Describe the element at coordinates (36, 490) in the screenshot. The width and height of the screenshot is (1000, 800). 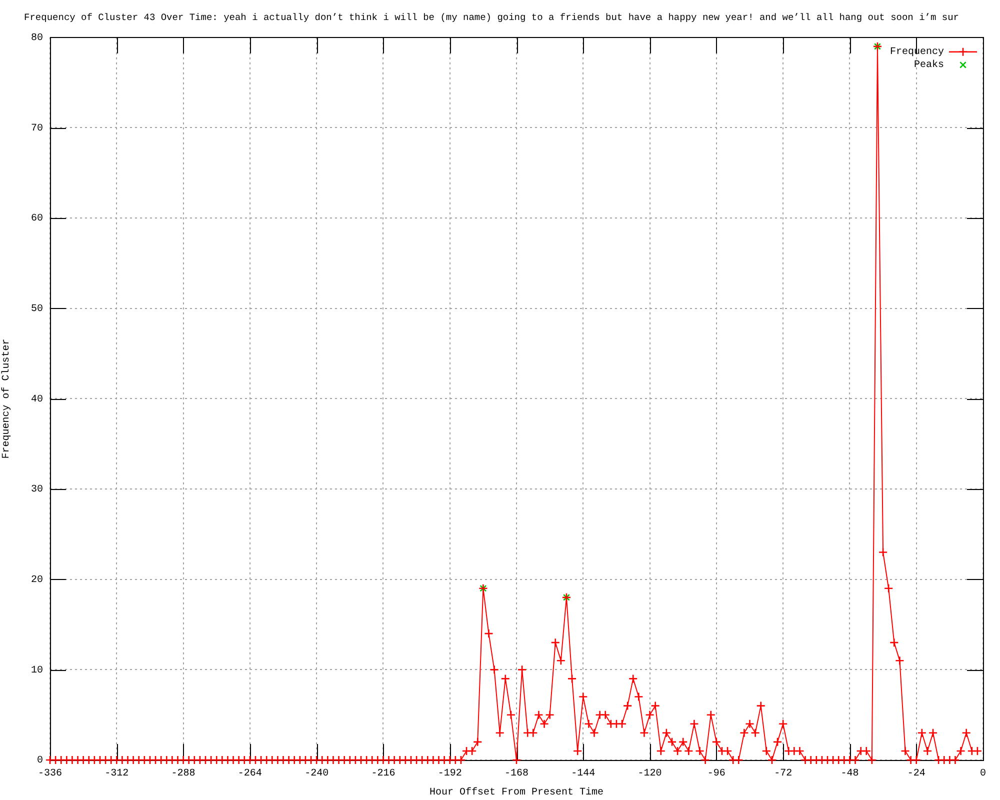
I see `y-tick-label: 30` at that location.